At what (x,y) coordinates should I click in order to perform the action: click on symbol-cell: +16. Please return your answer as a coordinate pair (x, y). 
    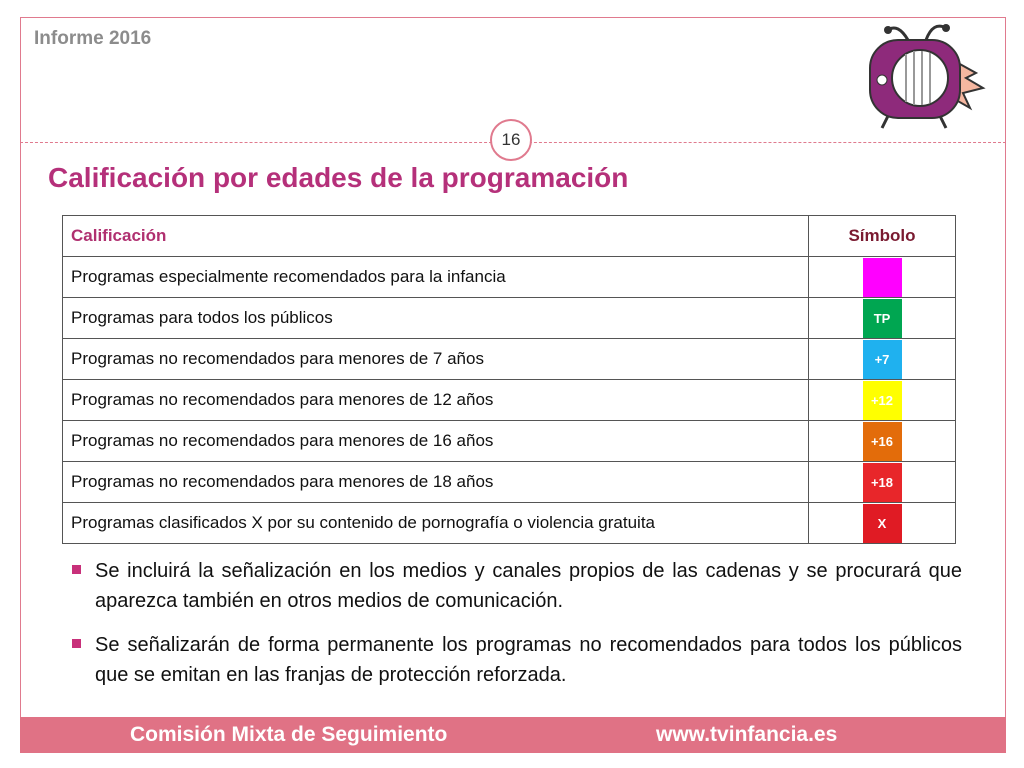
    Looking at the image, I should click on (882, 441).